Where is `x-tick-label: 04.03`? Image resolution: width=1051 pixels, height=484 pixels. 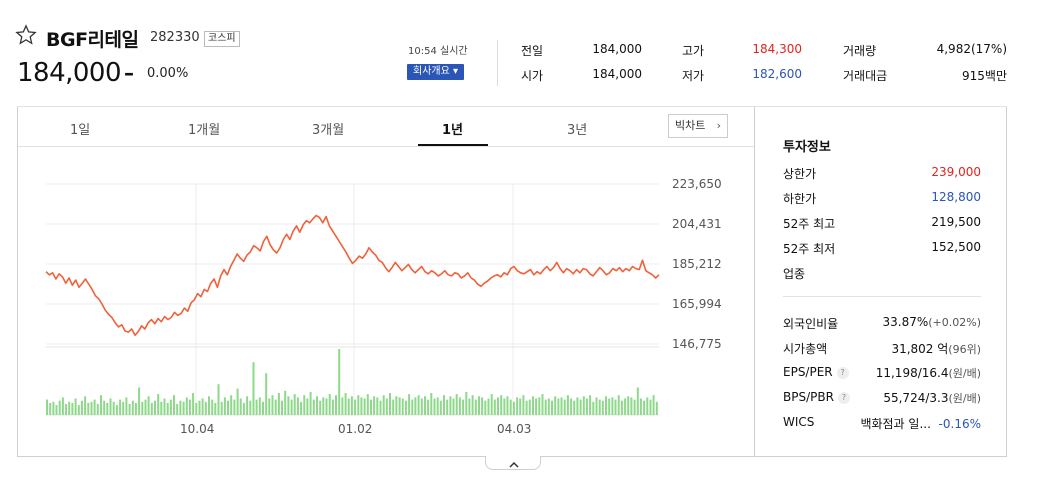 x-tick-label: 04.03 is located at coordinates (514, 429).